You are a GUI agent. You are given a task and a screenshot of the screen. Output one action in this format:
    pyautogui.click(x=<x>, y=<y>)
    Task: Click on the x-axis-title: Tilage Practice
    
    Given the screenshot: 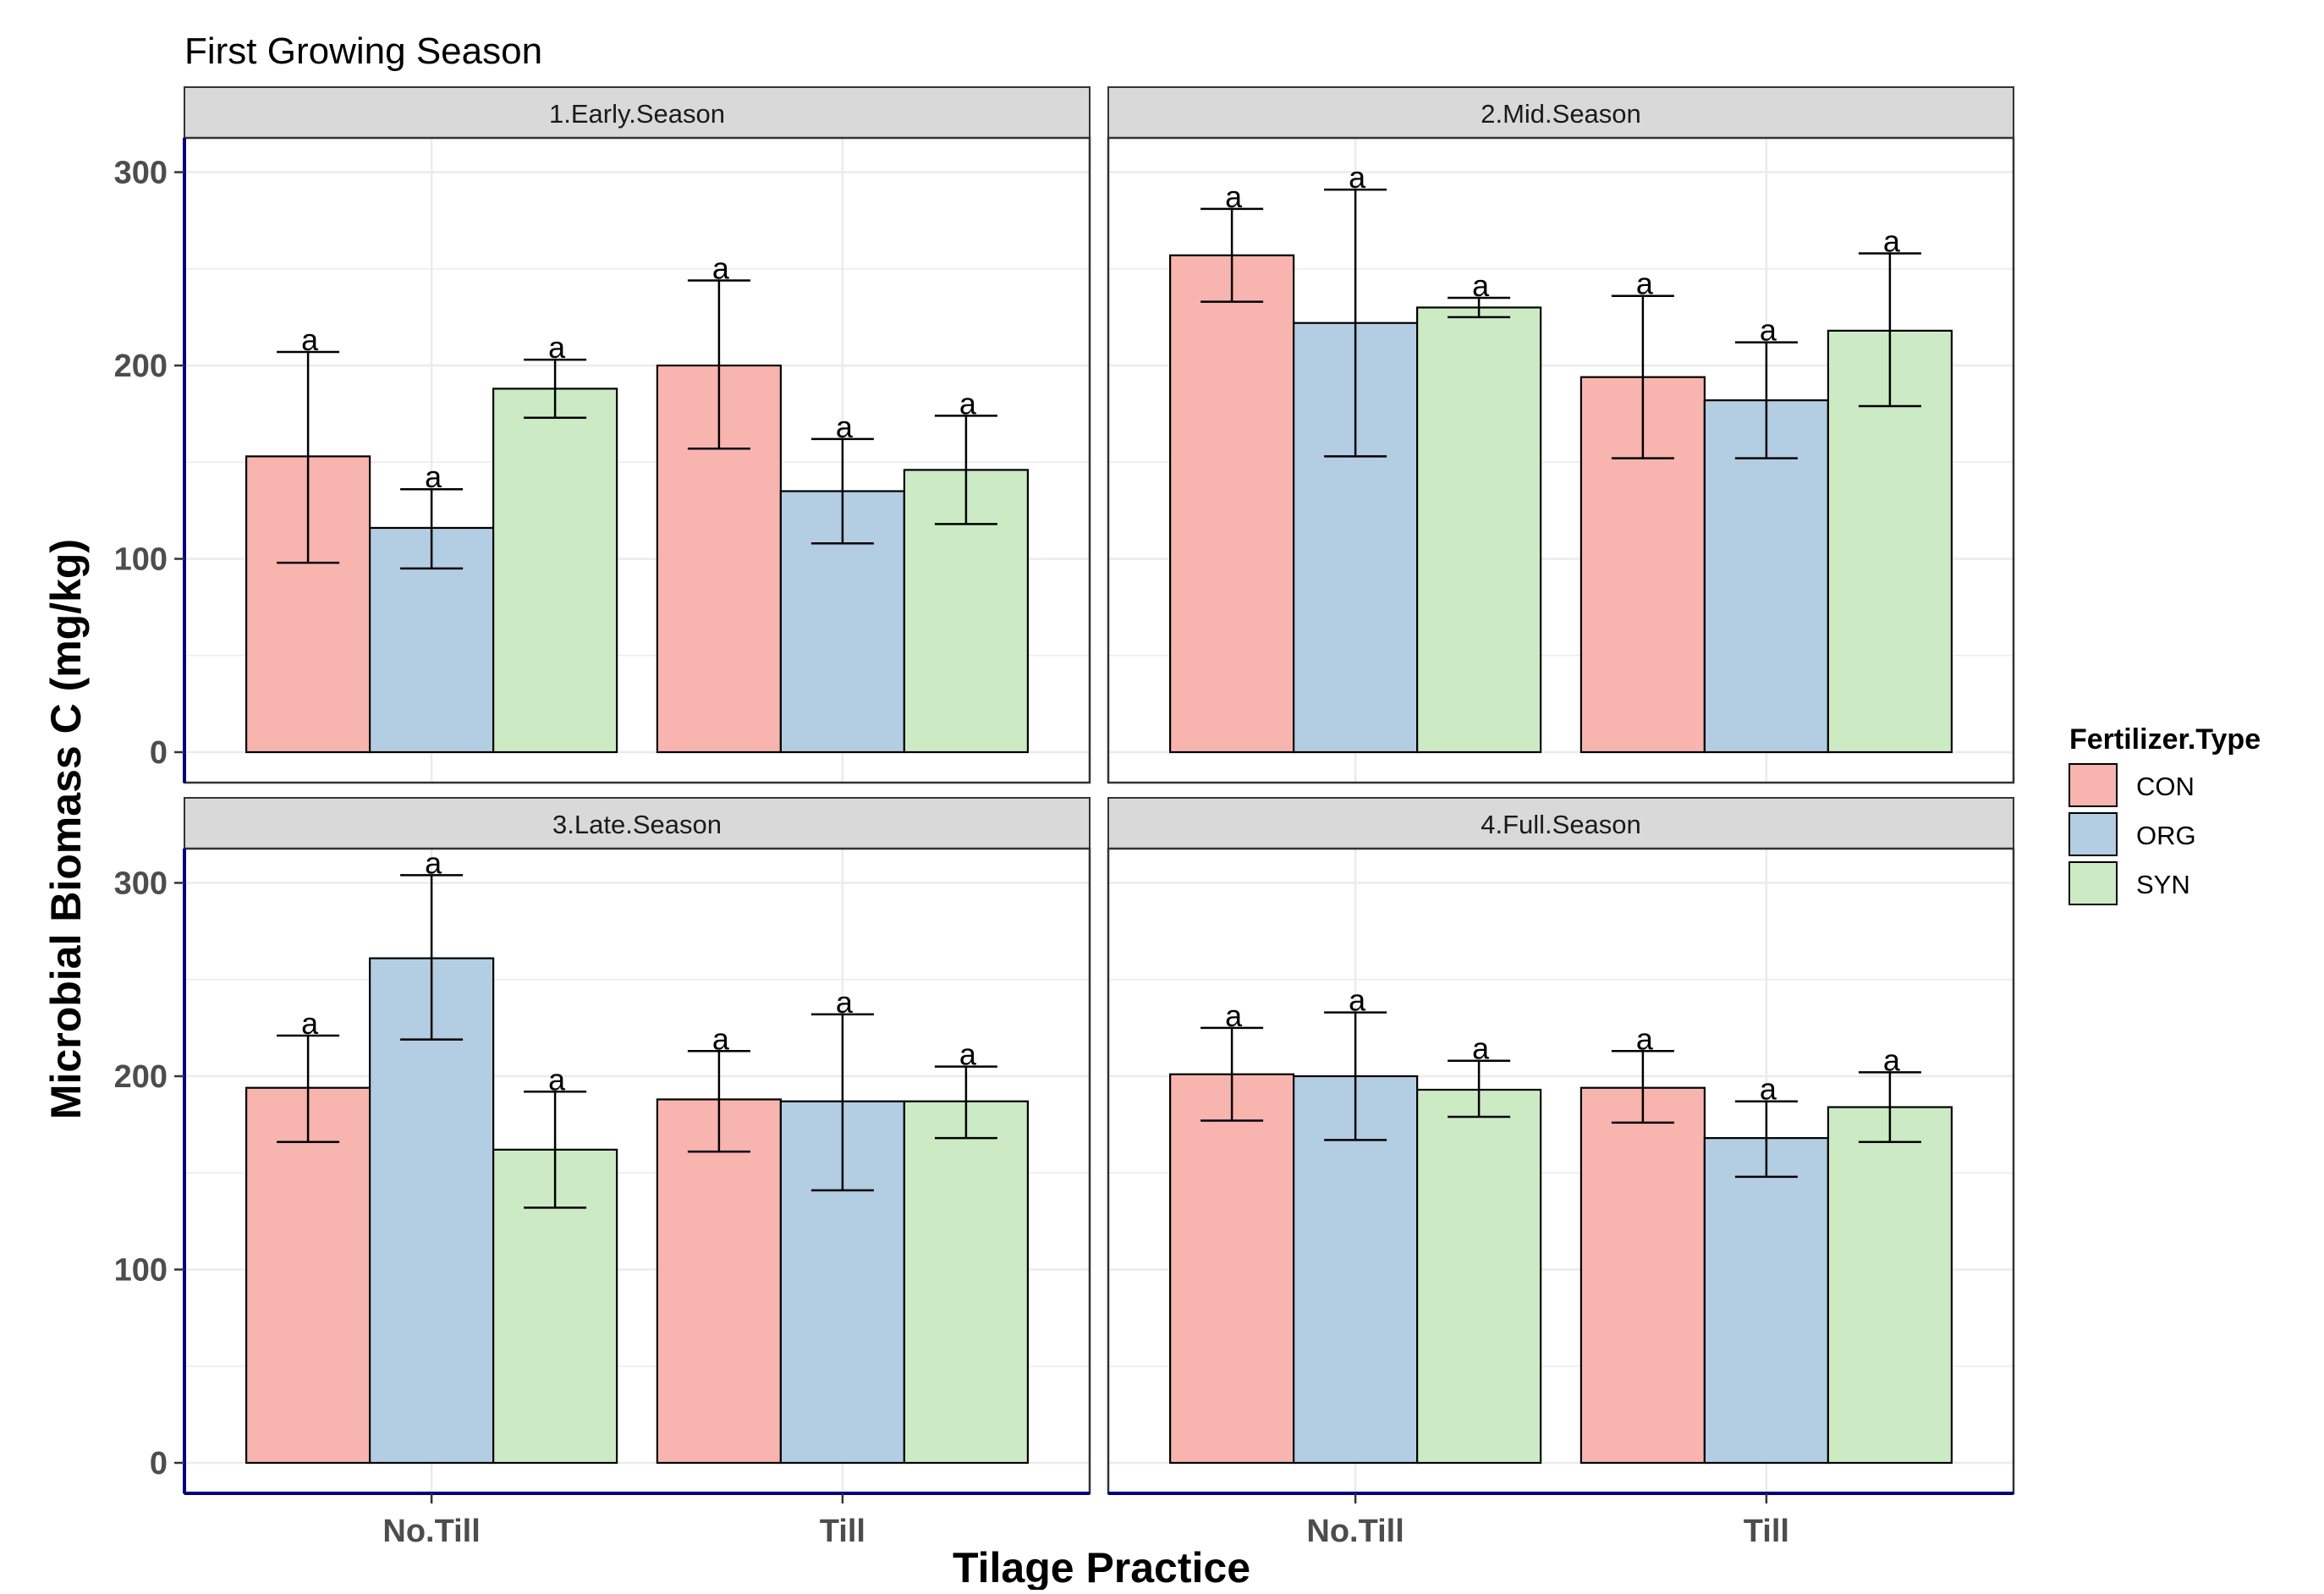 What is the action you would take?
    pyautogui.click(x=1101, y=1567)
    